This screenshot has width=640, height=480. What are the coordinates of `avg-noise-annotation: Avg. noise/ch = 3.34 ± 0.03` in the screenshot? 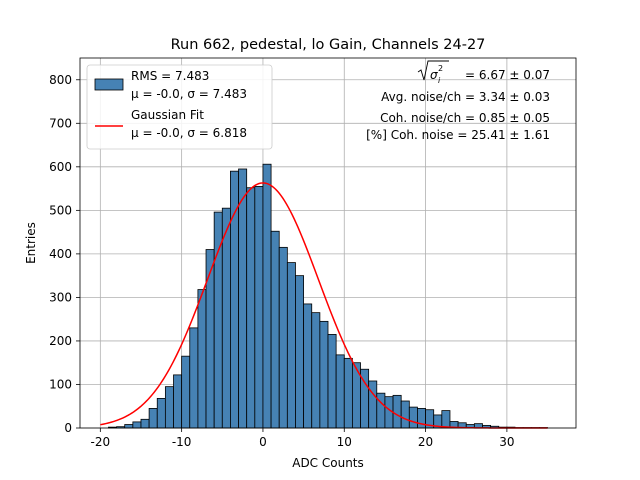 It's located at (465, 97).